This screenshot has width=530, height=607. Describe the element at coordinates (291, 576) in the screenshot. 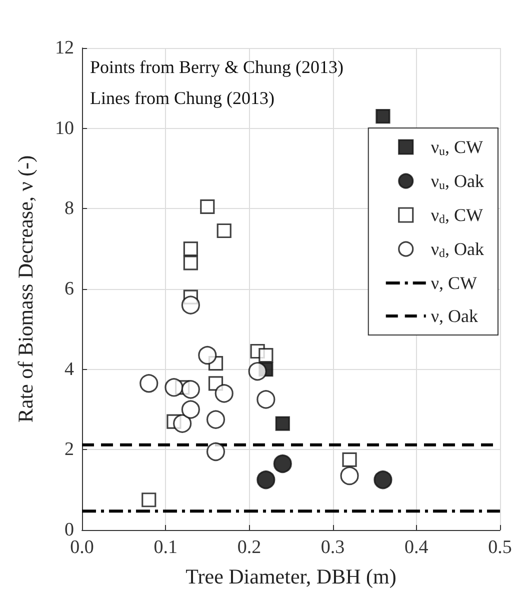

I see `x-axis-title: Tree Diameter, DBH (m)` at that location.